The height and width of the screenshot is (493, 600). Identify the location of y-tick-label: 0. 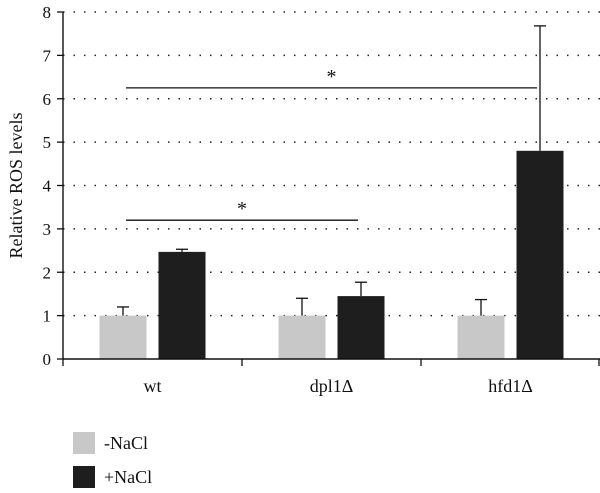
(47, 359).